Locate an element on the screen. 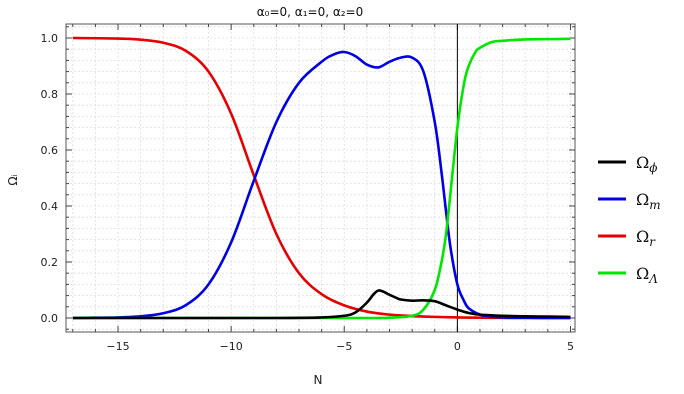 The image size is (684, 394). y-tick-label: 1.0 is located at coordinates (50, 38).